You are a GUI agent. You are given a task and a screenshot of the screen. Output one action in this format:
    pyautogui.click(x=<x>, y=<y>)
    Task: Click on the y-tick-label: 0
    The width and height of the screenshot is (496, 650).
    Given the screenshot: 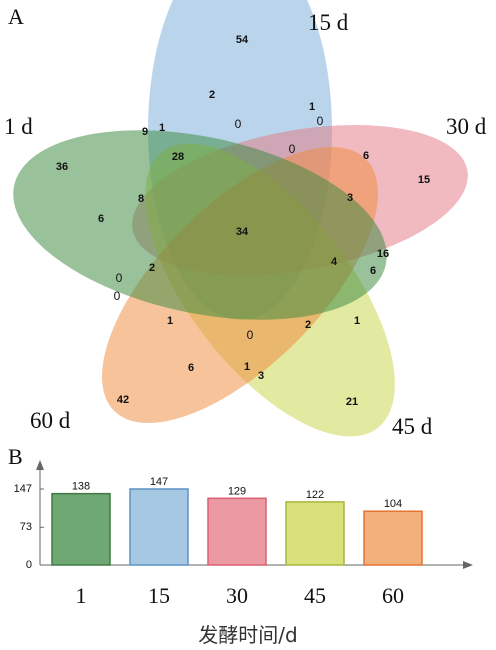 What is the action you would take?
    pyautogui.click(x=29, y=565)
    